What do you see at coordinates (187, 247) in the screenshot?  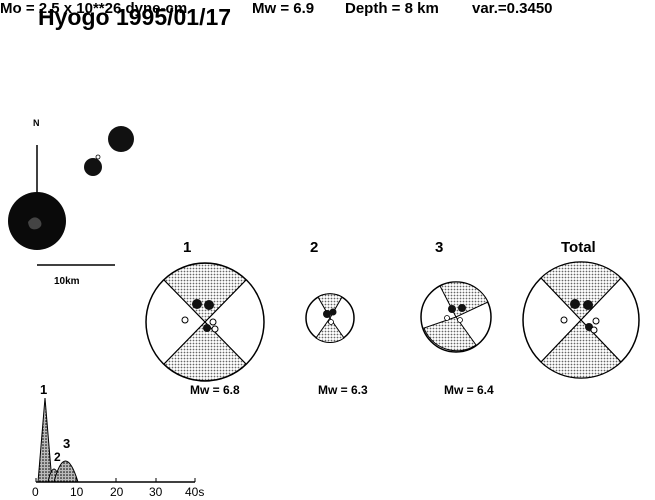 I see `subevent-label-1: 1` at bounding box center [187, 247].